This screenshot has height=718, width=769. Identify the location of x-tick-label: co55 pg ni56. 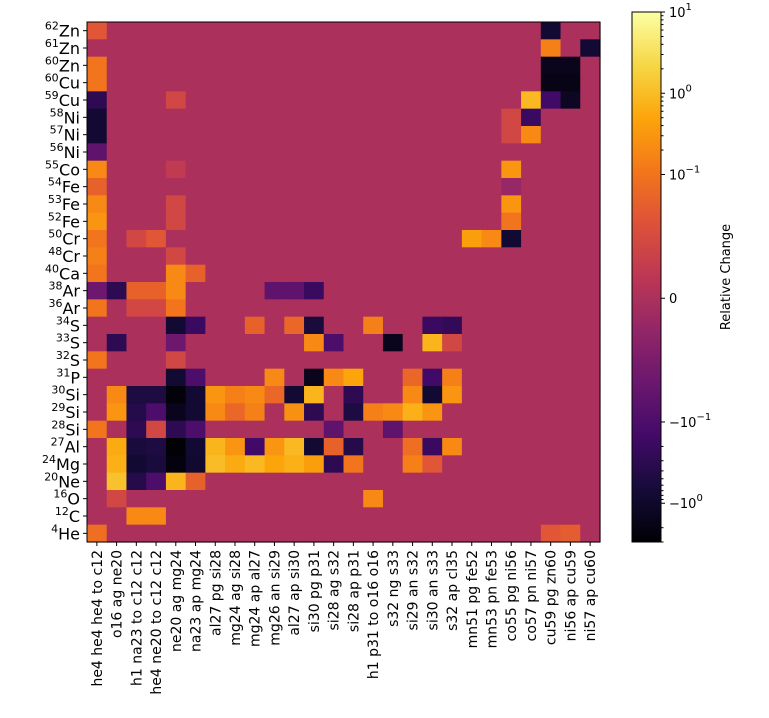
(512, 595).